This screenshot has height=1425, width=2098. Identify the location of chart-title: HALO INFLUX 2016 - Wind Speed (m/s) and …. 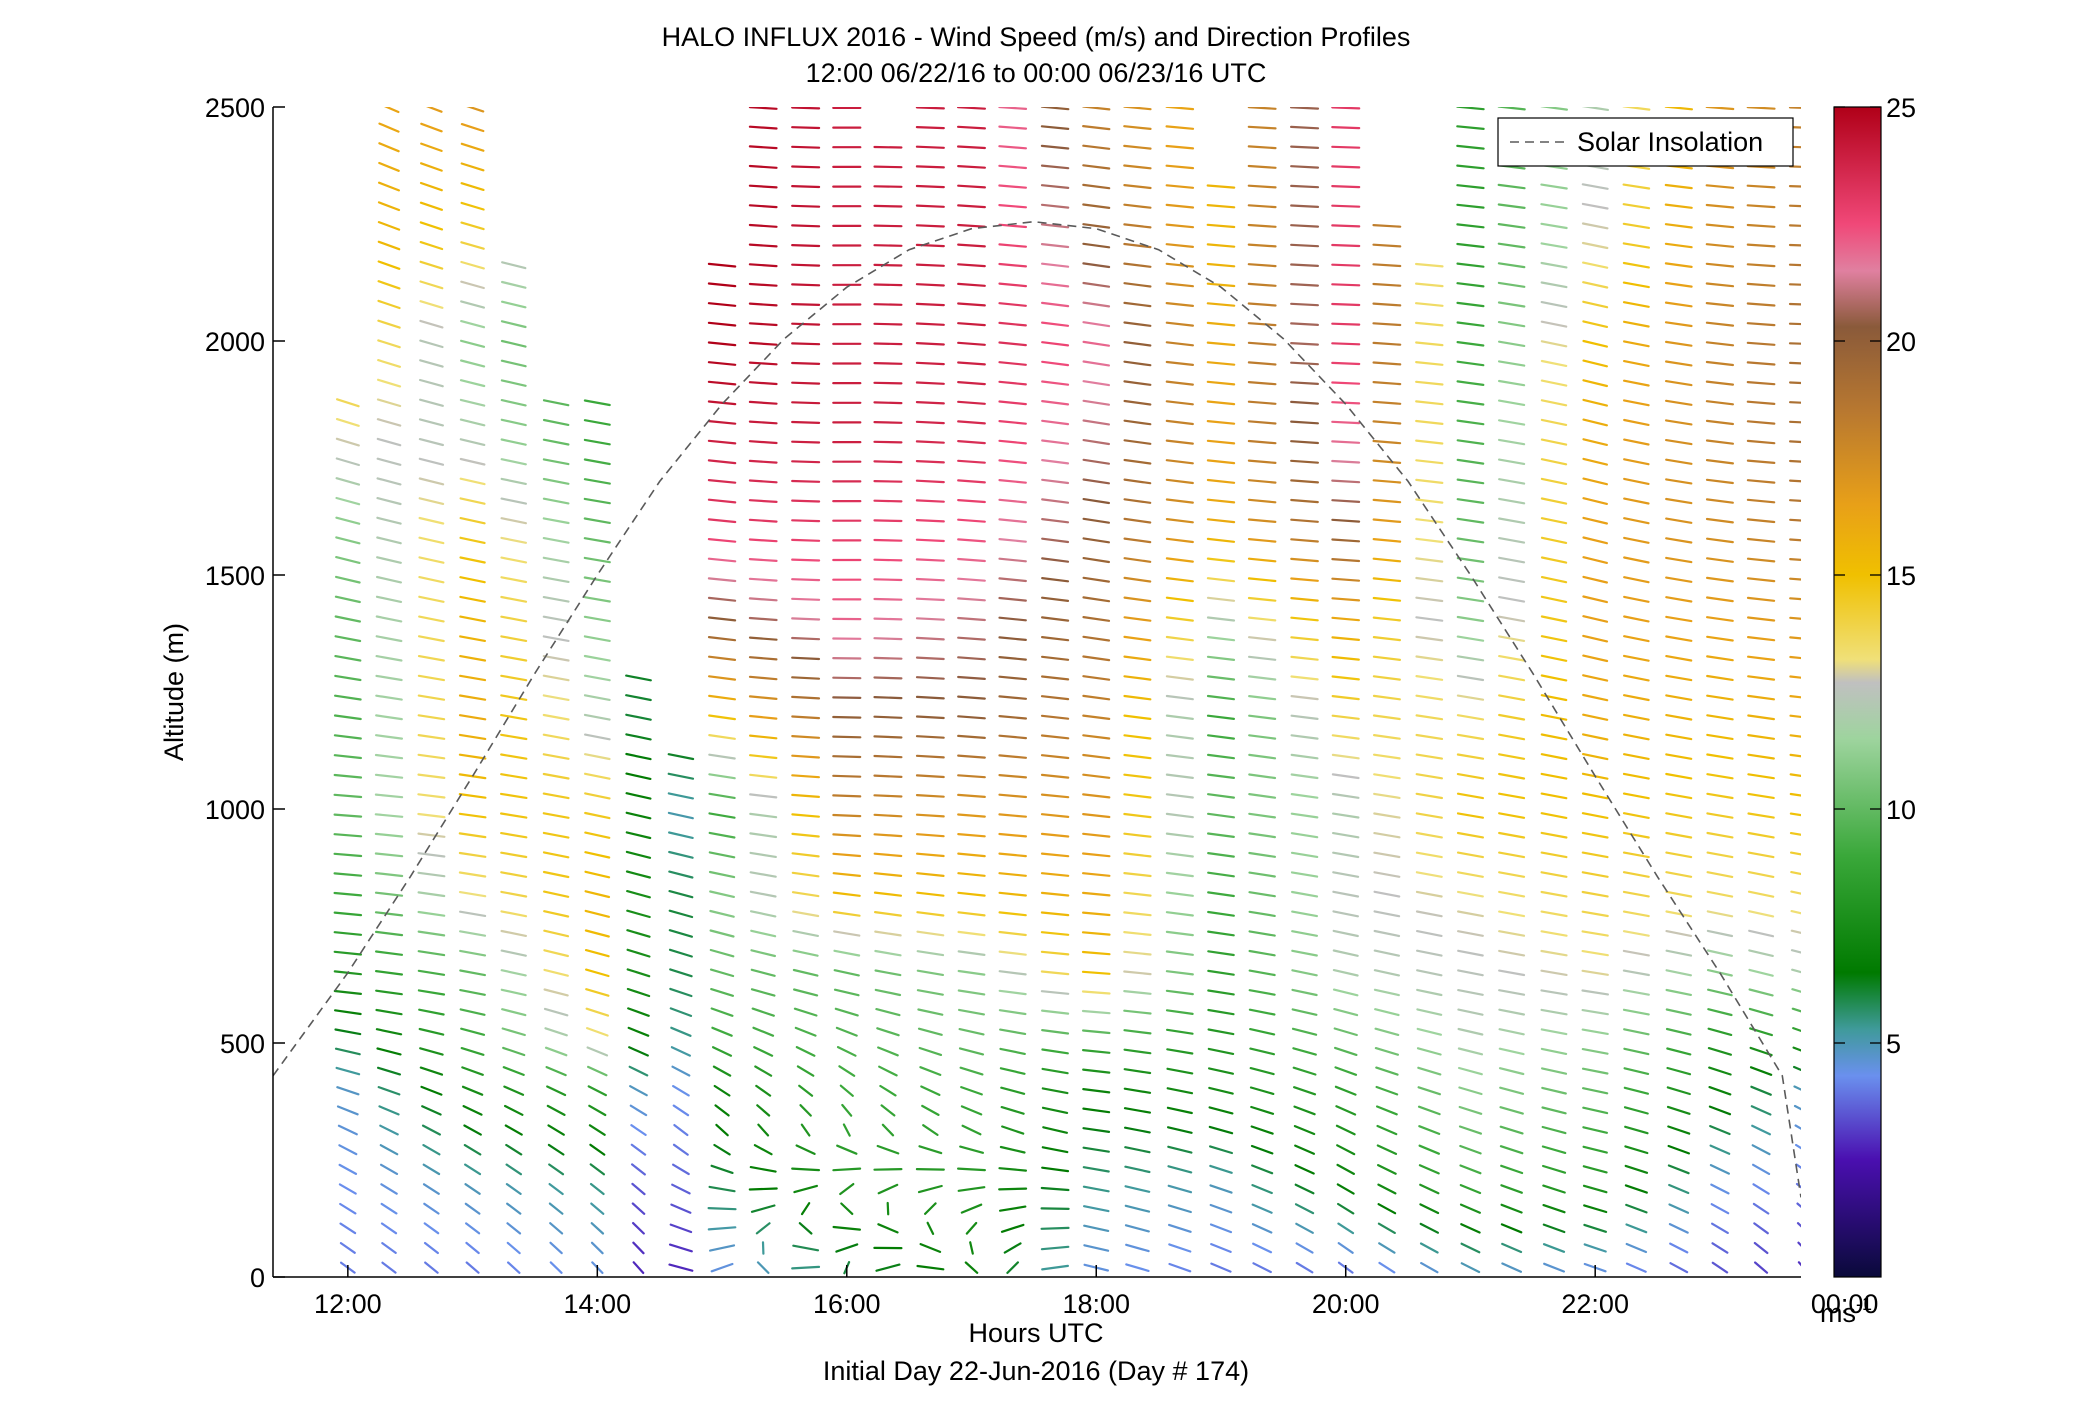
(1036, 37).